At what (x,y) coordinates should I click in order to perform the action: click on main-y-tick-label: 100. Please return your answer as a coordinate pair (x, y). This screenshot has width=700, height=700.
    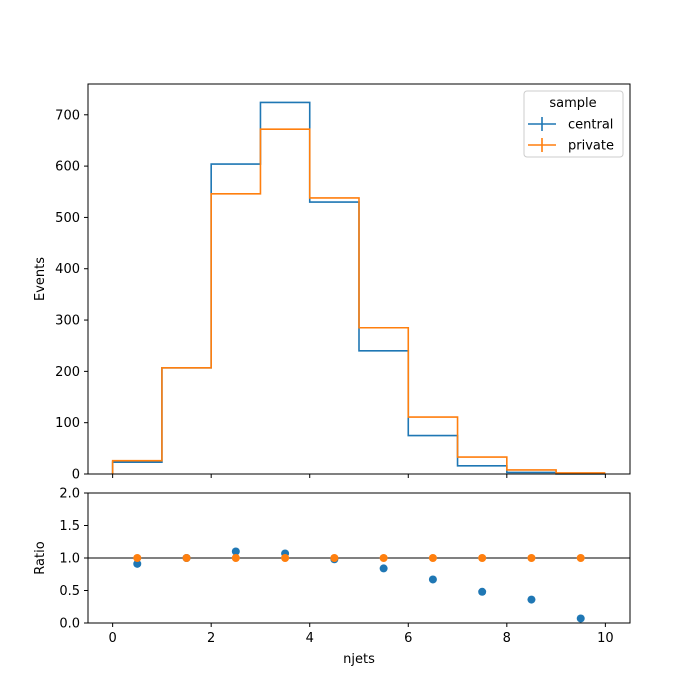
    Looking at the image, I should click on (67, 423).